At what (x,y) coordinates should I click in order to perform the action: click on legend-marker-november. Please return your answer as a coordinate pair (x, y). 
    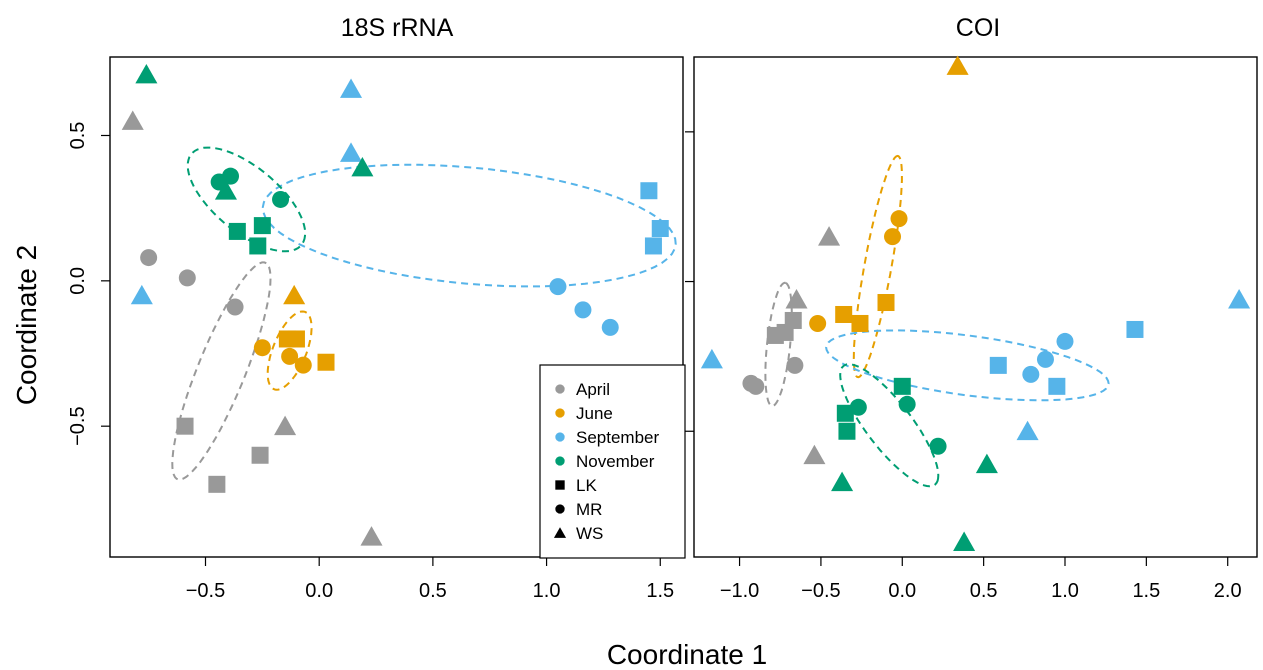
    Looking at the image, I should click on (560, 461).